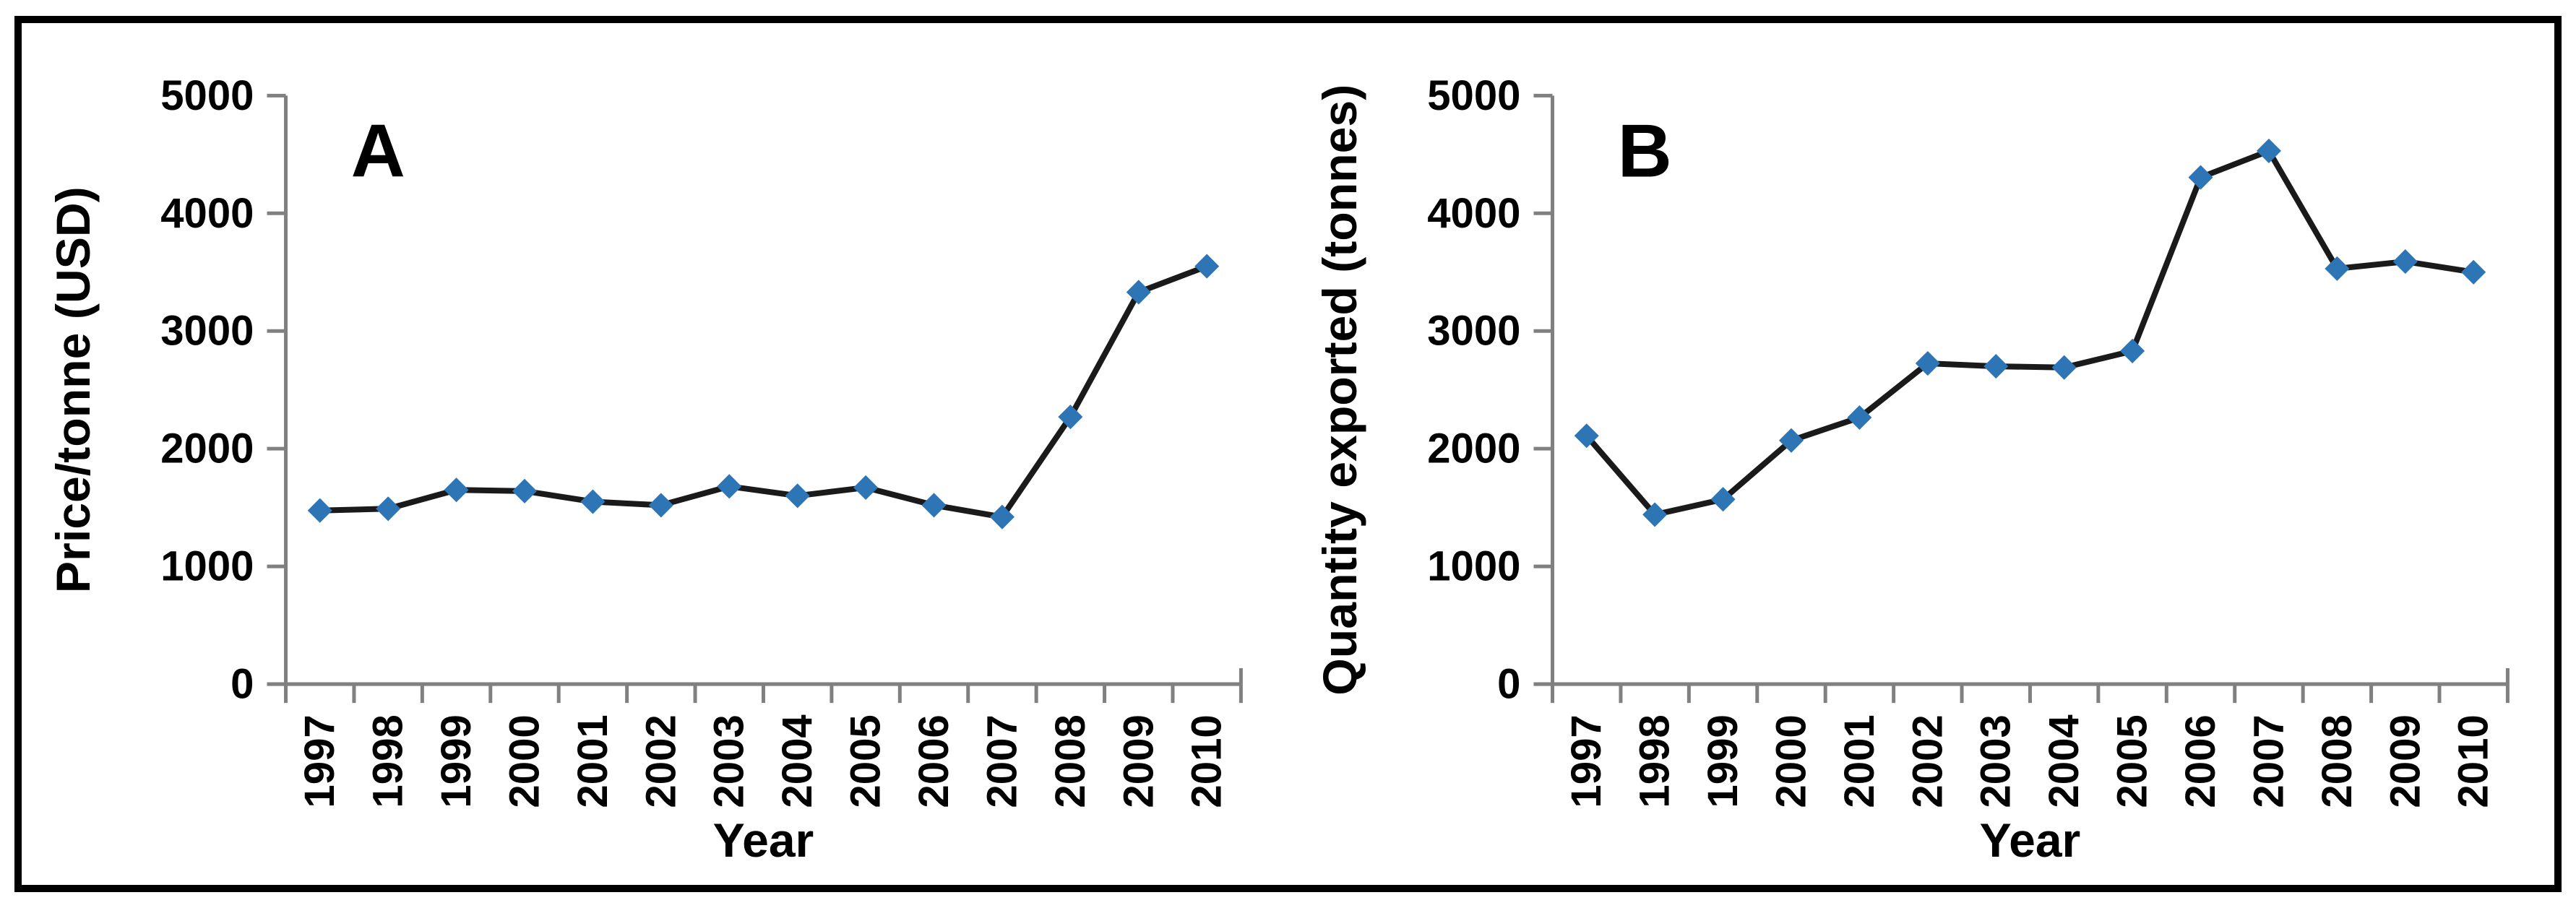  I want to click on y-axis-title: Price/tonne (USD), so click(73, 390).